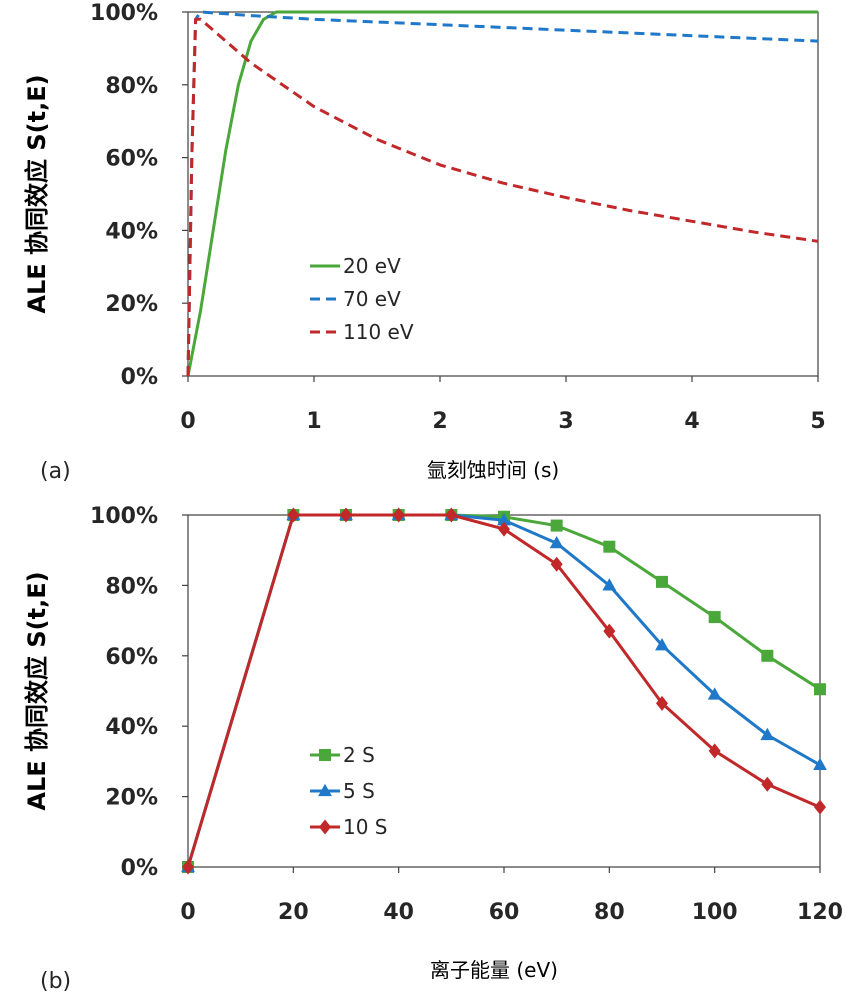 This screenshot has width=846, height=1001. Describe the element at coordinates (609, 912) in the screenshot. I see `x-tick-label: 80` at that location.